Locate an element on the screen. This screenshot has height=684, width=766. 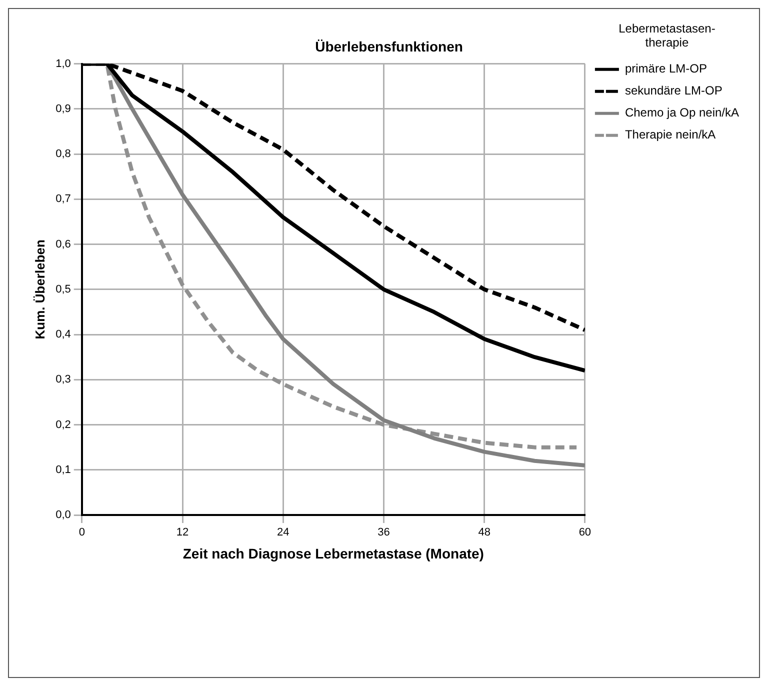
legend-label: Chemo ja Op nein/kA is located at coordinates (682, 113).